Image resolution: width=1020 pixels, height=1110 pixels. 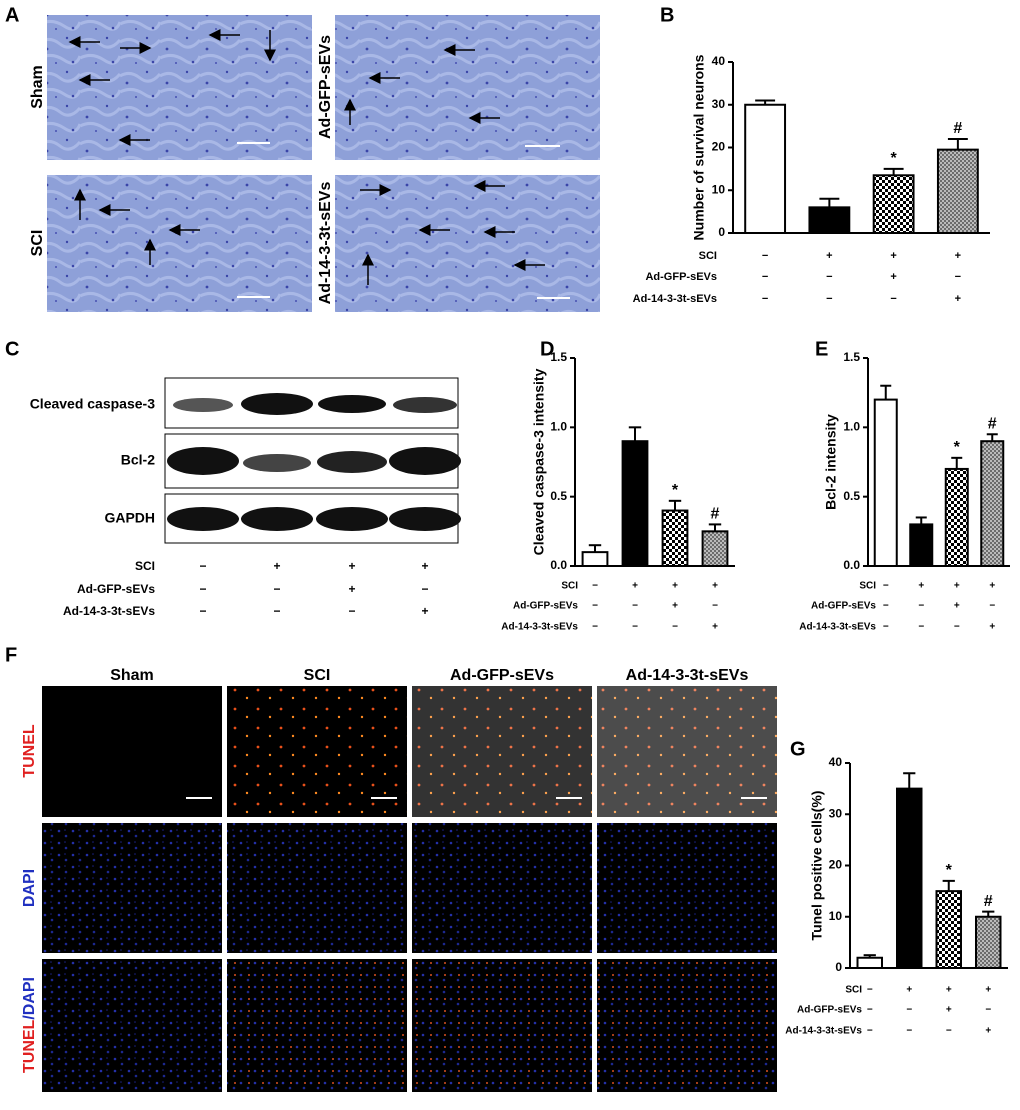 I want to click on row-label-part: TUNEL, so click(x=29, y=1046).